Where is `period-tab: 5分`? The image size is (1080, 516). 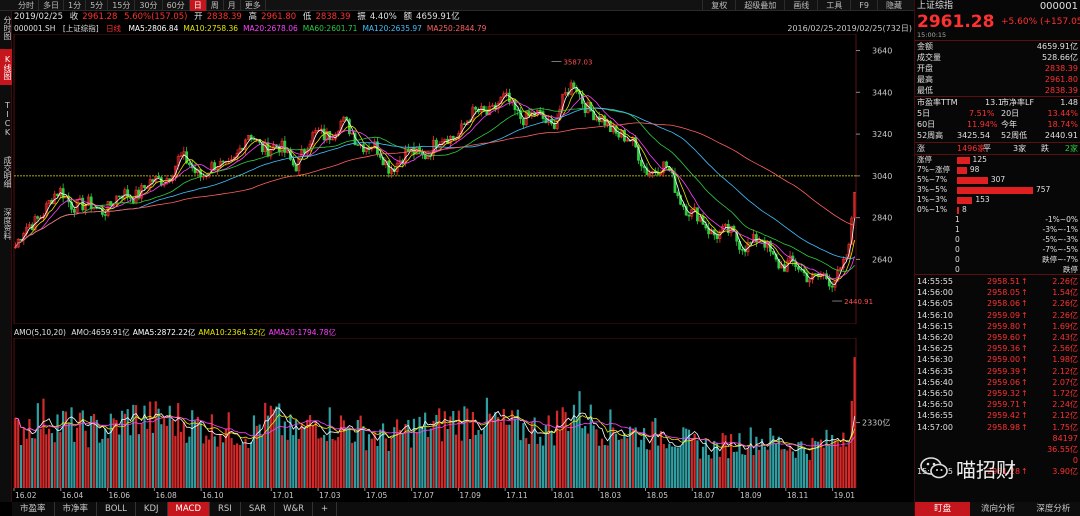 period-tab: 5分 is located at coordinates (97, 5).